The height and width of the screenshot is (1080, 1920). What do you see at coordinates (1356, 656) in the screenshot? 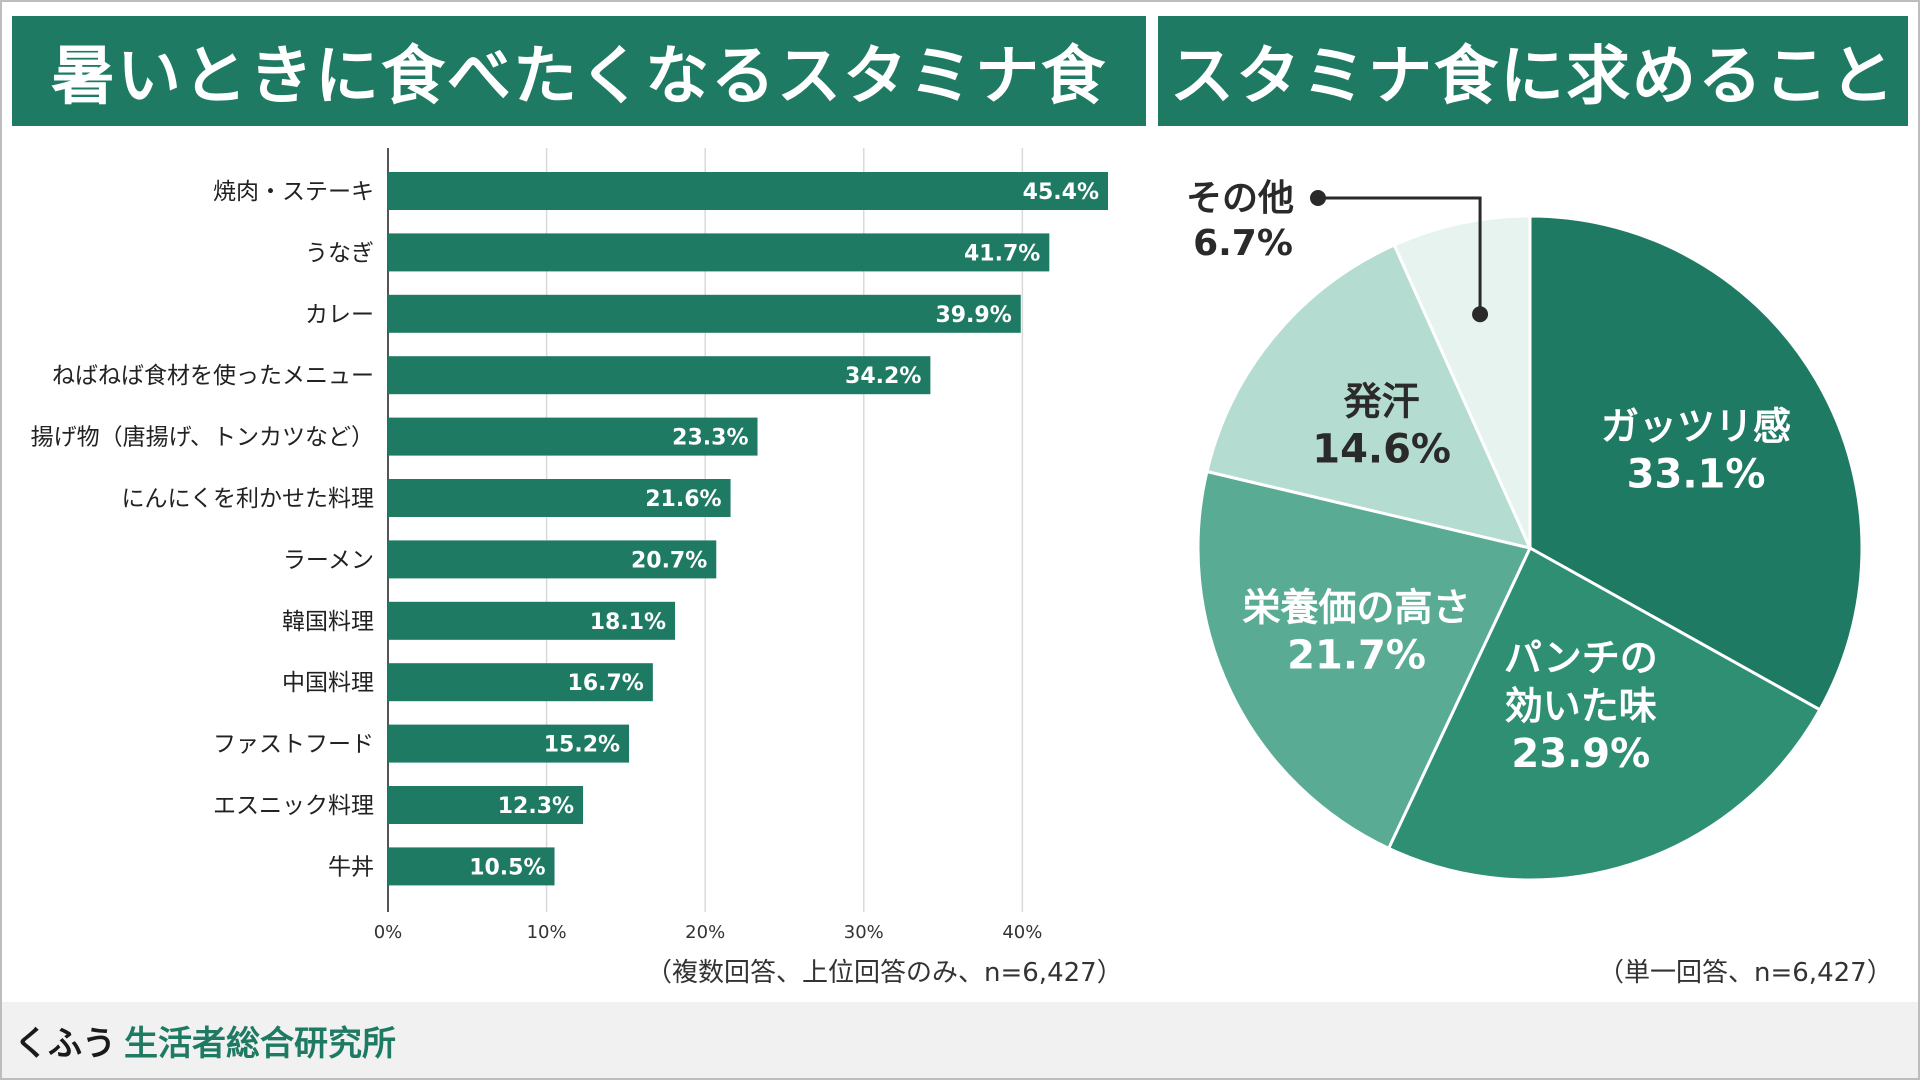
I see `slice-value-label: 21.7%` at bounding box center [1356, 656].